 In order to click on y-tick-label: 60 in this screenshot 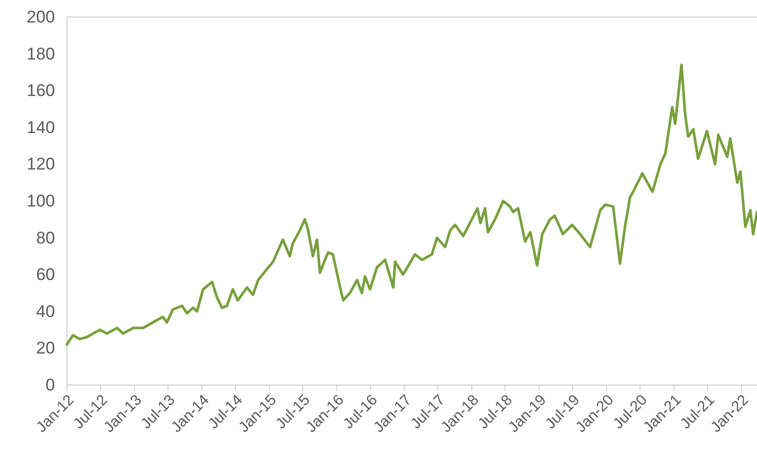, I will do `click(45, 274)`.